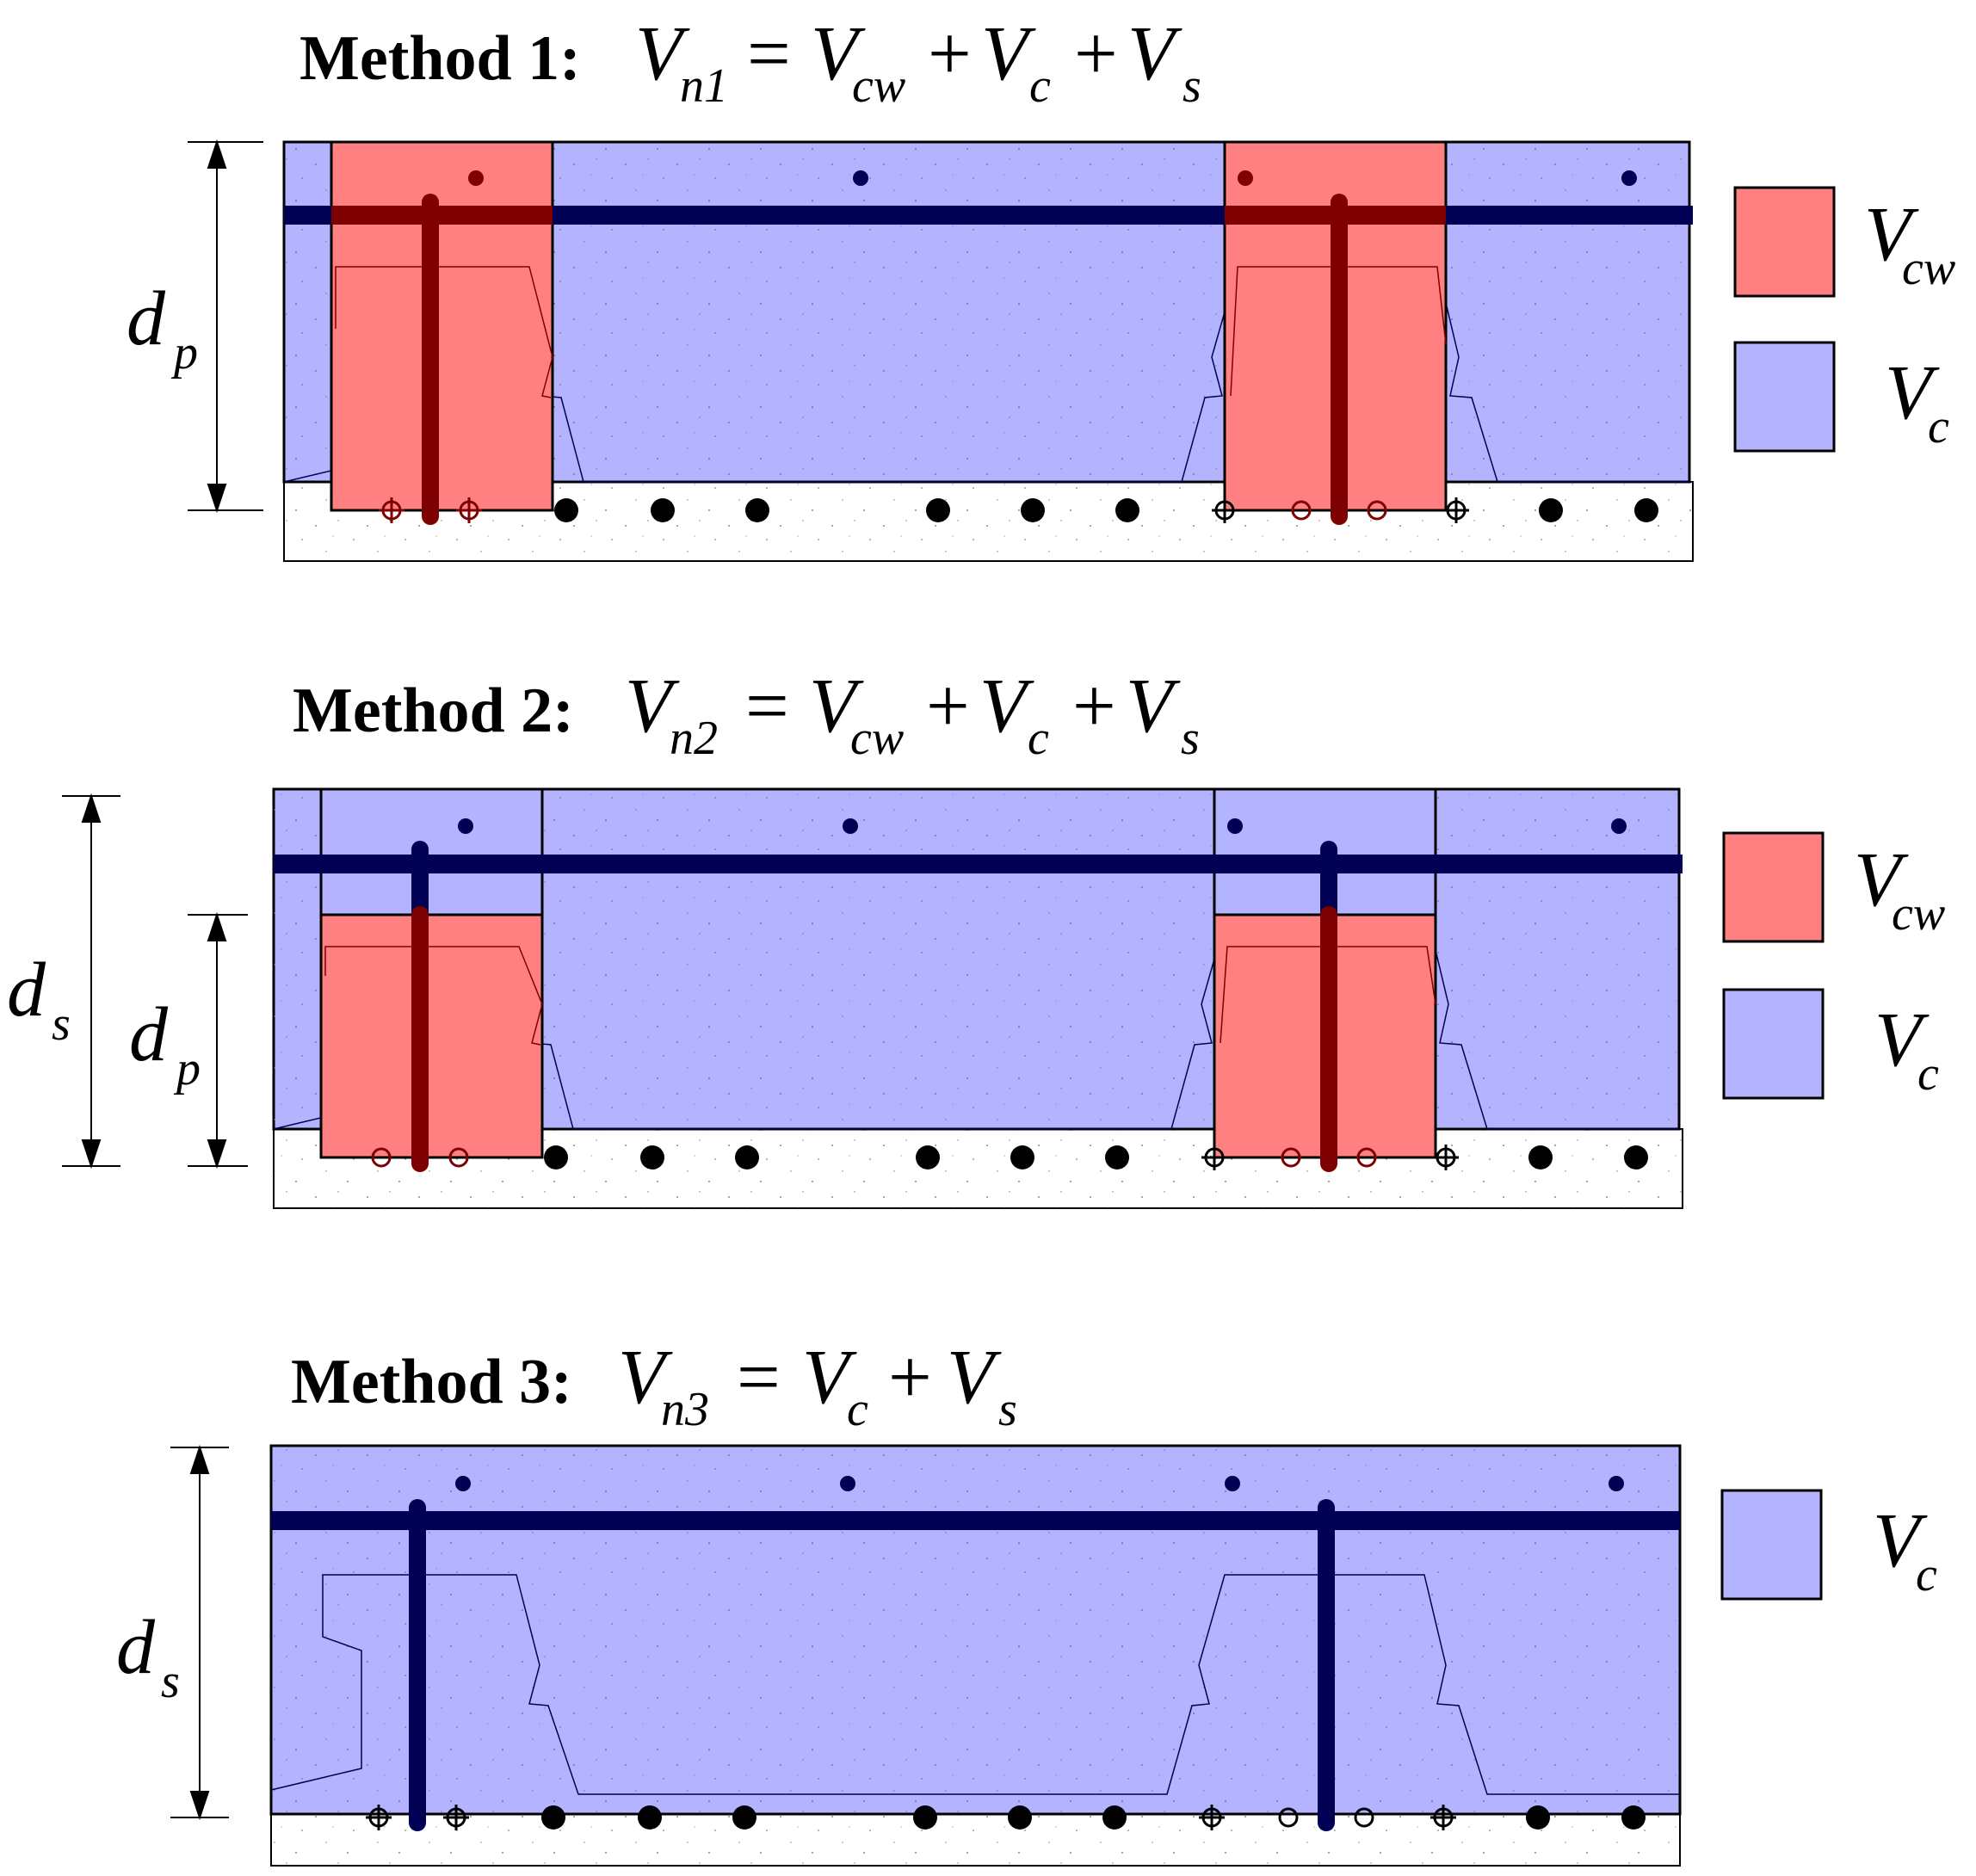 The height and width of the screenshot is (1876, 1976). I want to click on method-1-equation: V n1 = V cw + V c + V s, so click(918, 62).